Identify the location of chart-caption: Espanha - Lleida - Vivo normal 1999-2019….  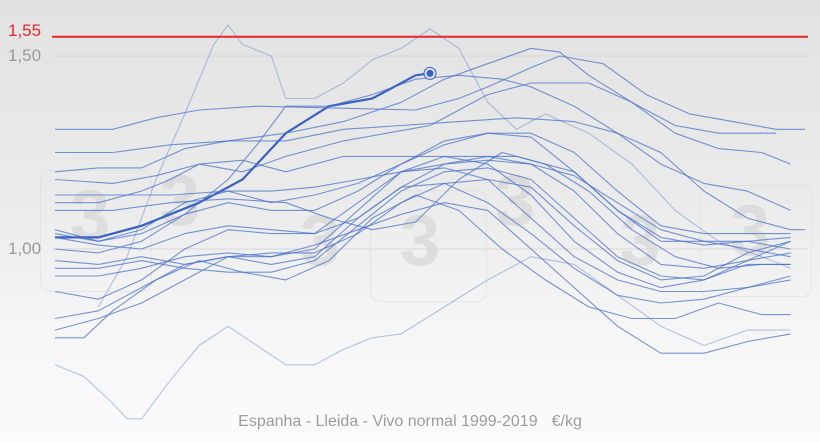
(410, 422).